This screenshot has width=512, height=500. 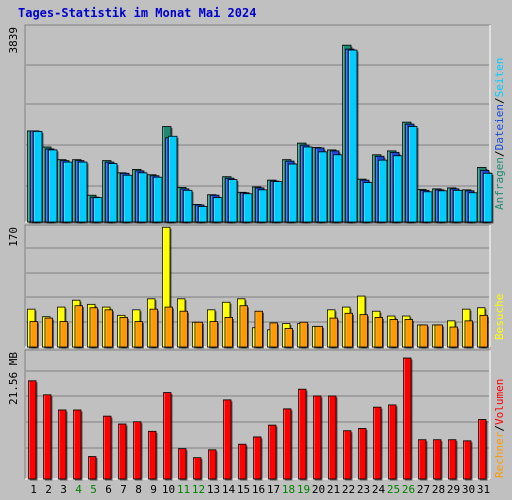 I want to click on x-tick-1: 1, so click(x=33, y=489).